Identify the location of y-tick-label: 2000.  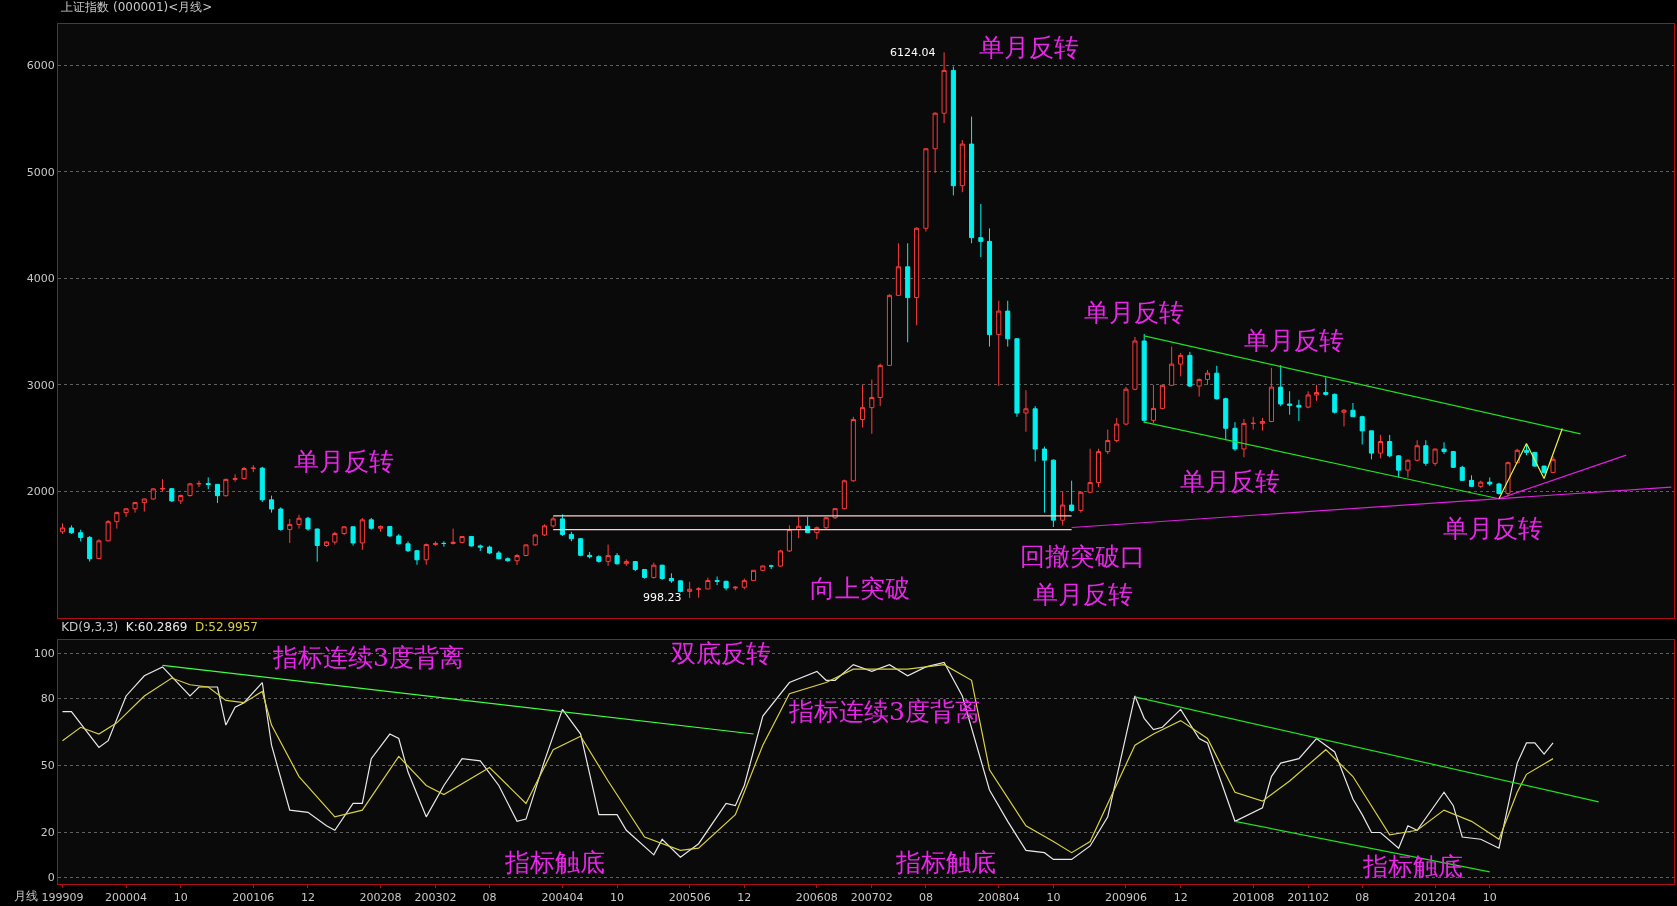
(40, 492).